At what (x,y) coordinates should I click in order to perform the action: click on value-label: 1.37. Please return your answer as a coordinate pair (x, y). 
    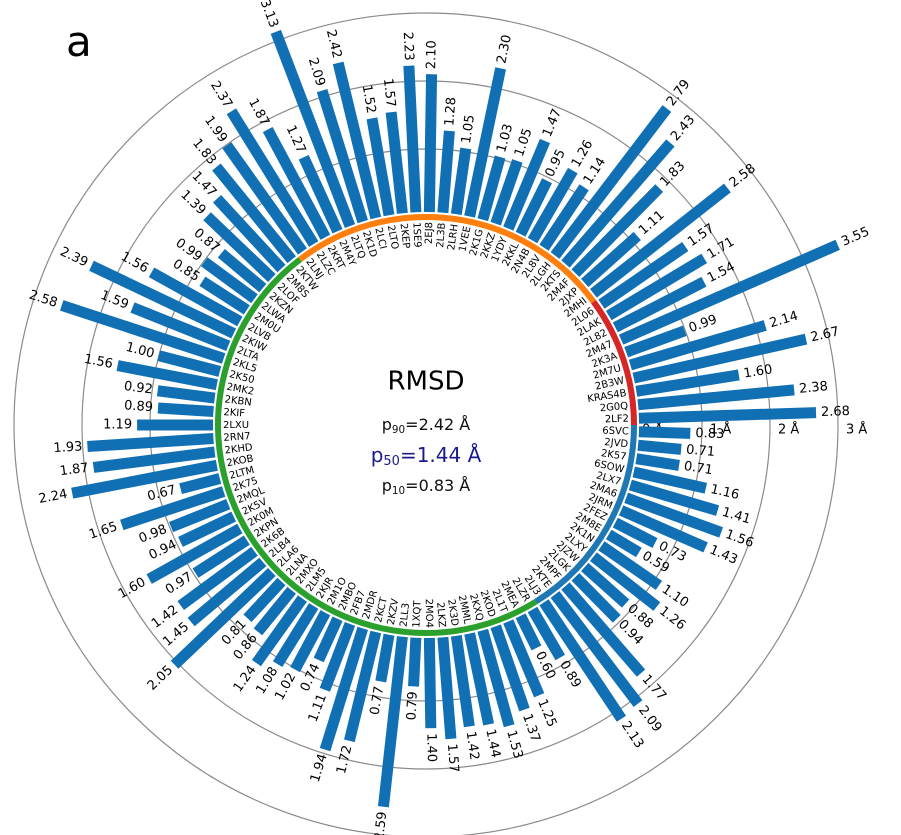
    Looking at the image, I should click on (531, 728).